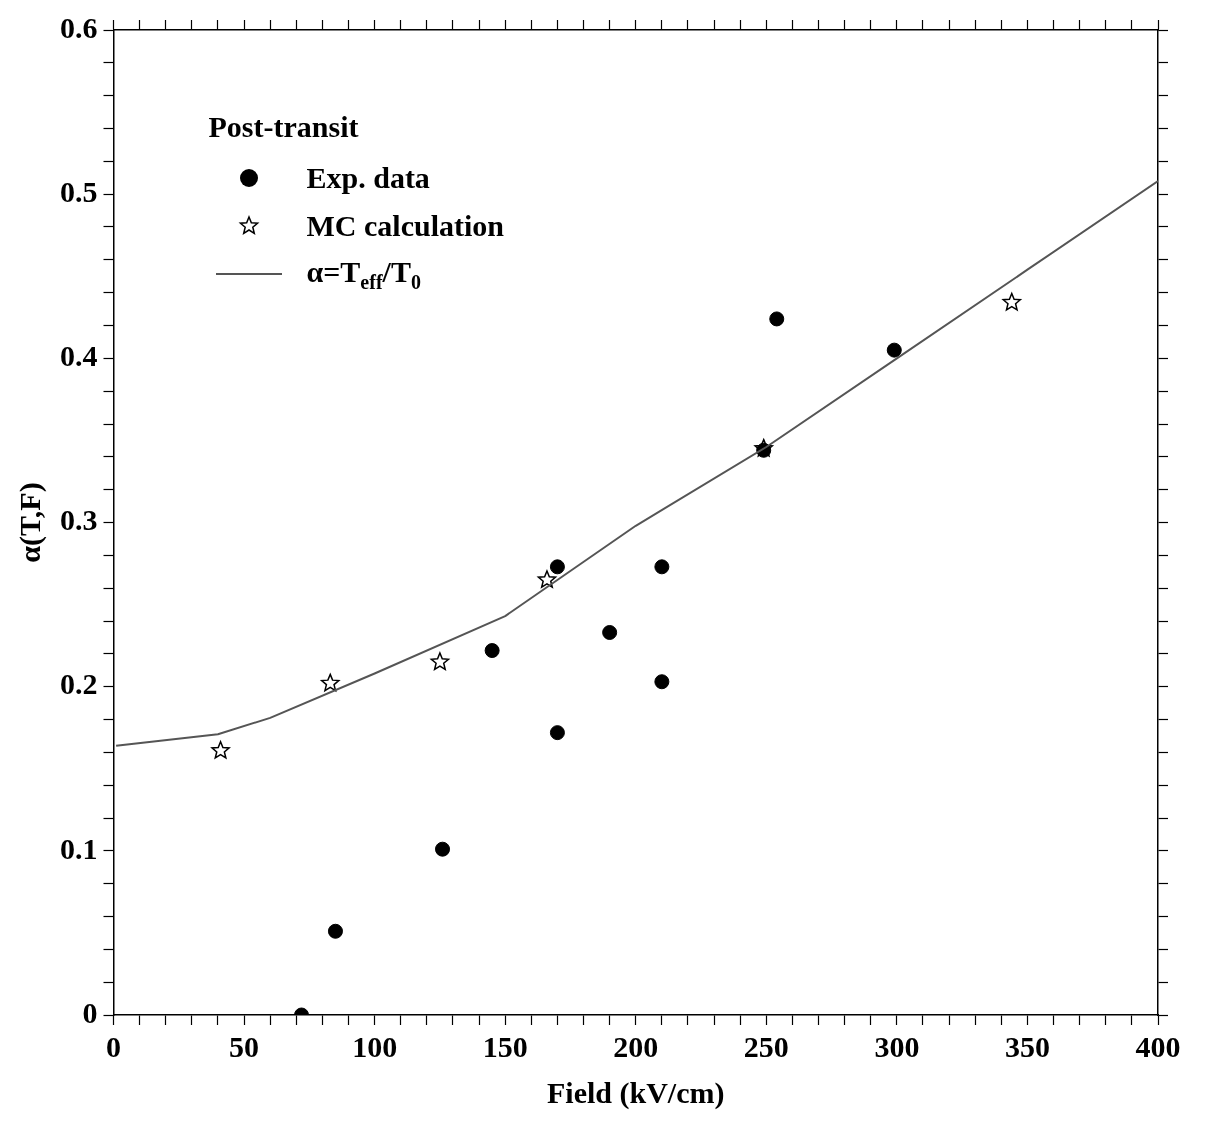 The width and height of the screenshot is (1208, 1127). What do you see at coordinates (368, 178) in the screenshot?
I see `legend-label: Exp. data` at bounding box center [368, 178].